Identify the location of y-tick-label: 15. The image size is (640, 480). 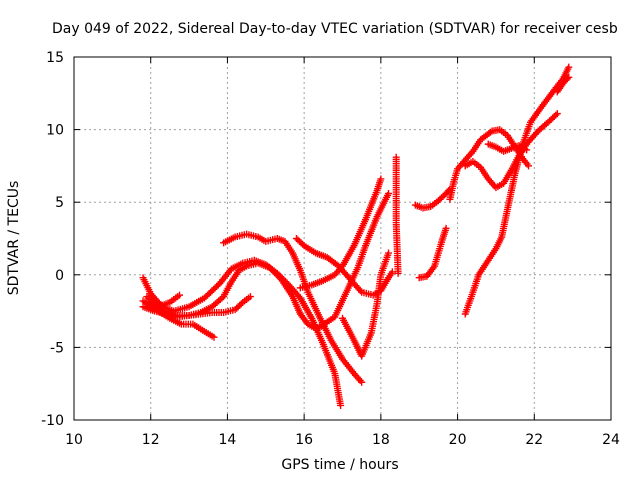
(55, 58).